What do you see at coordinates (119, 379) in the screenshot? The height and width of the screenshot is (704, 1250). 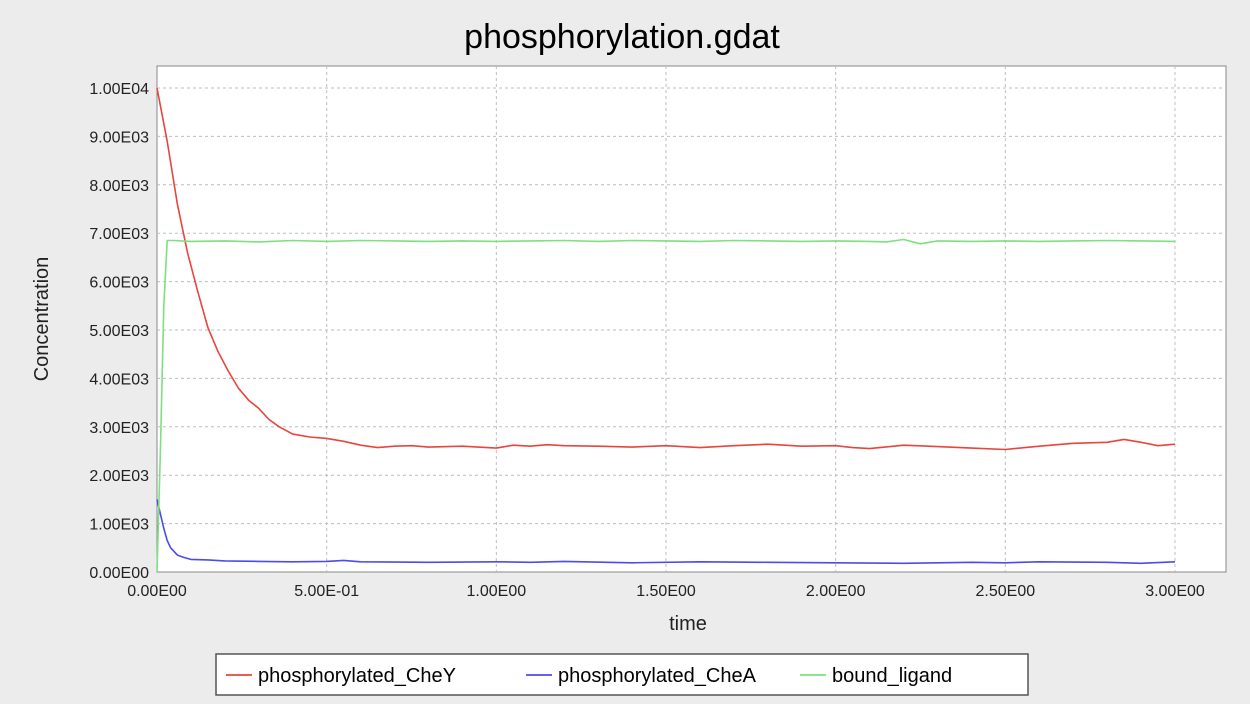 I see `y-tick-label: 4.00E03` at bounding box center [119, 379].